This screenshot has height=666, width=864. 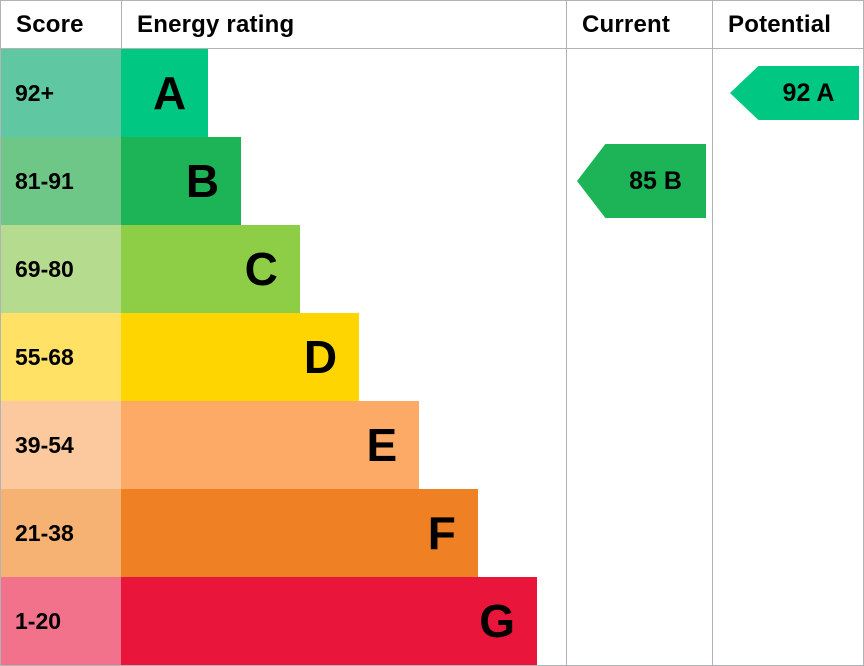 What do you see at coordinates (61, 533) in the screenshot?
I see `score-range-f: 21-38` at bounding box center [61, 533].